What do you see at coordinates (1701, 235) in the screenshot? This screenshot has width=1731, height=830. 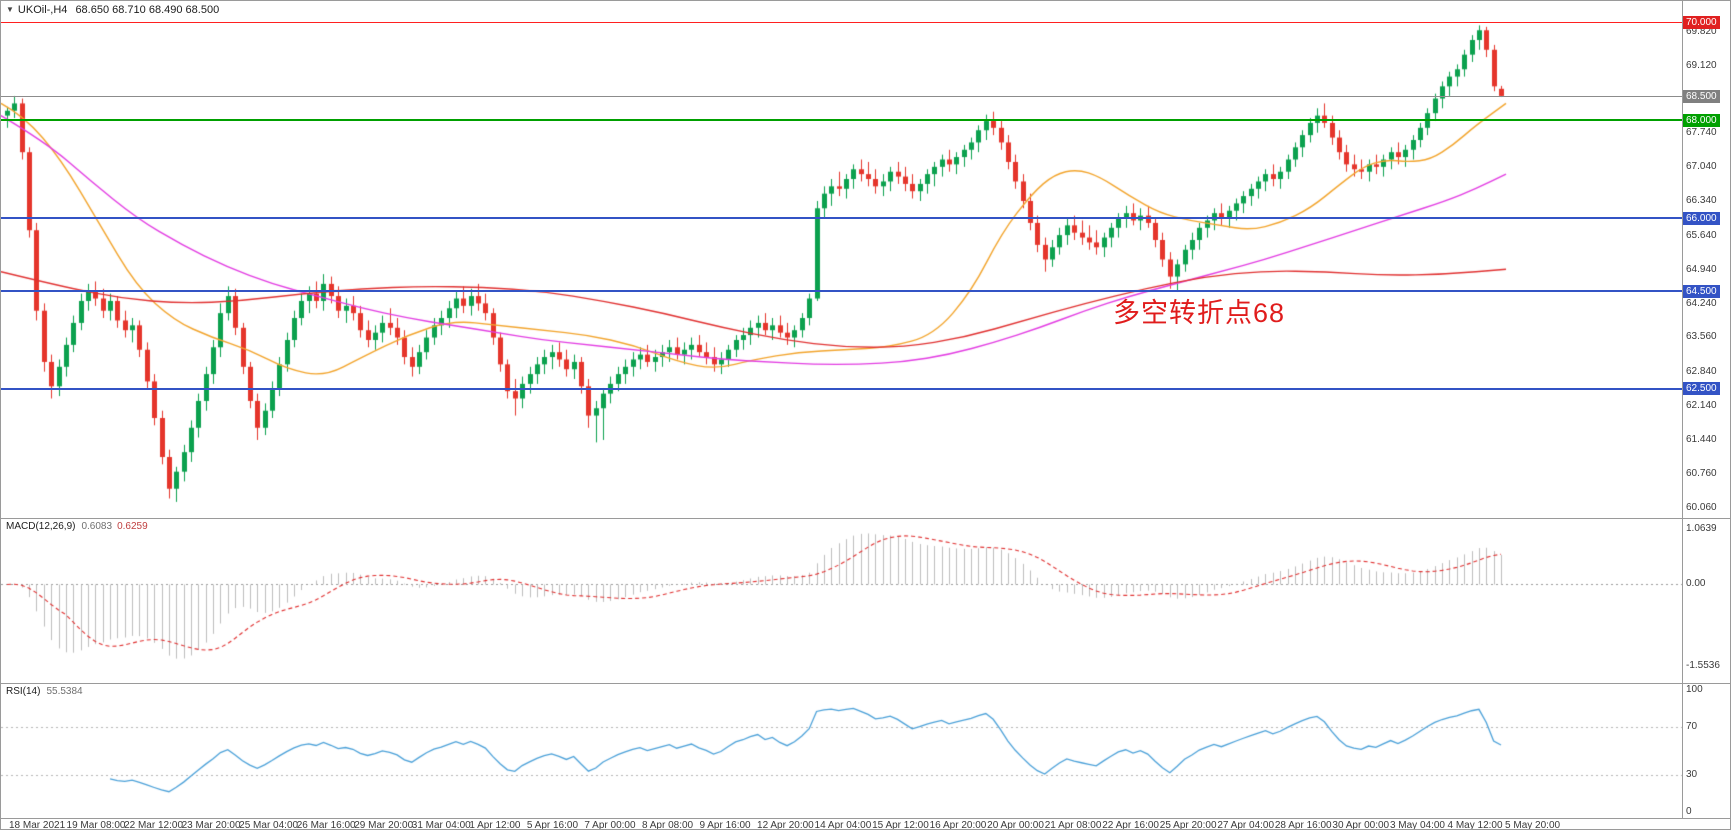 I see `price-tick-label: 65.640` at bounding box center [1701, 235].